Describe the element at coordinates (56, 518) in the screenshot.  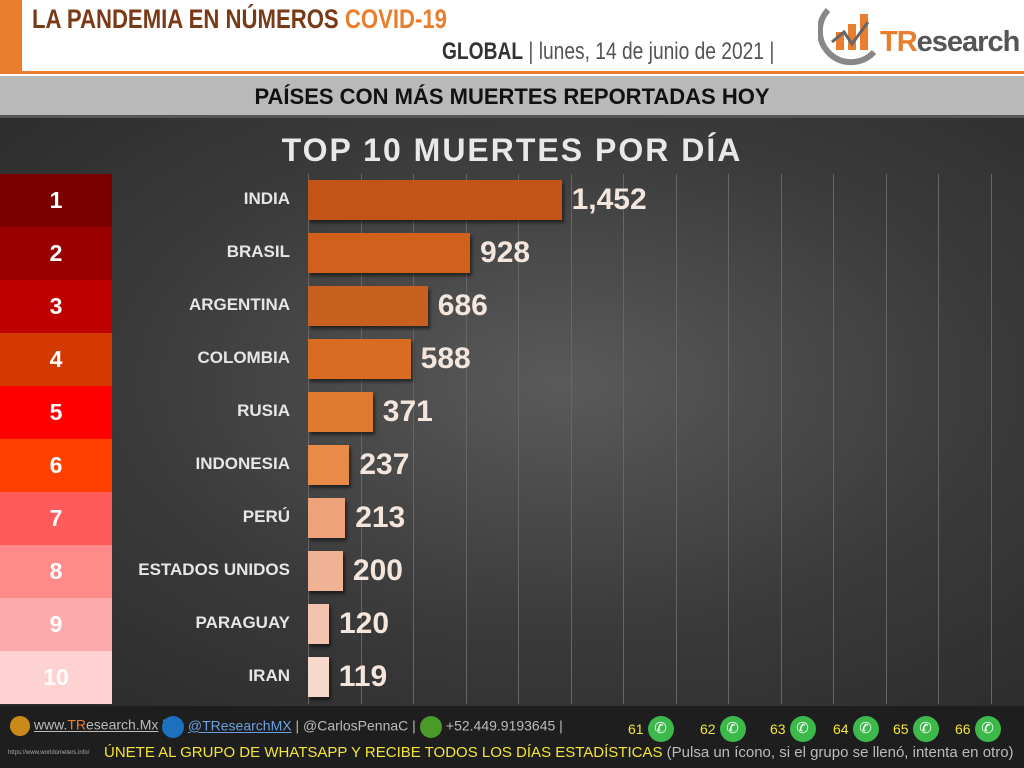
I see `rank-7: 7` at that location.